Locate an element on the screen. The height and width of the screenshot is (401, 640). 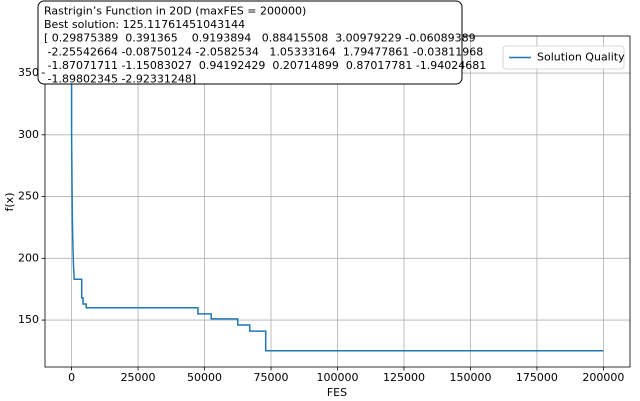
x-tick-label: 75000 is located at coordinates (271, 377).